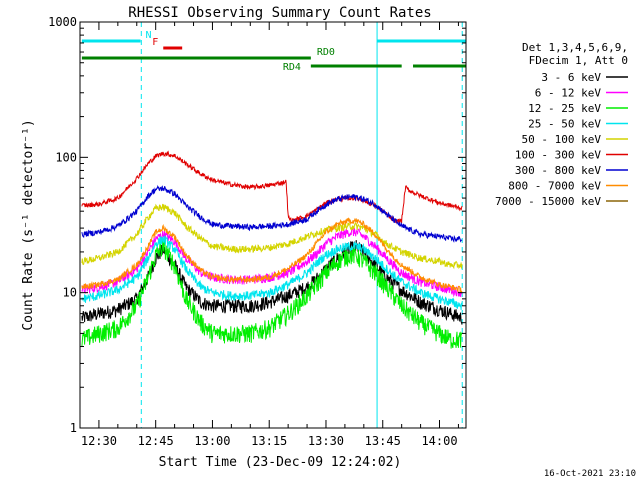 Image resolution: width=640 pixels, height=480 pixels. I want to click on legend-entry-label: 3 - 6 keV, so click(571, 77).